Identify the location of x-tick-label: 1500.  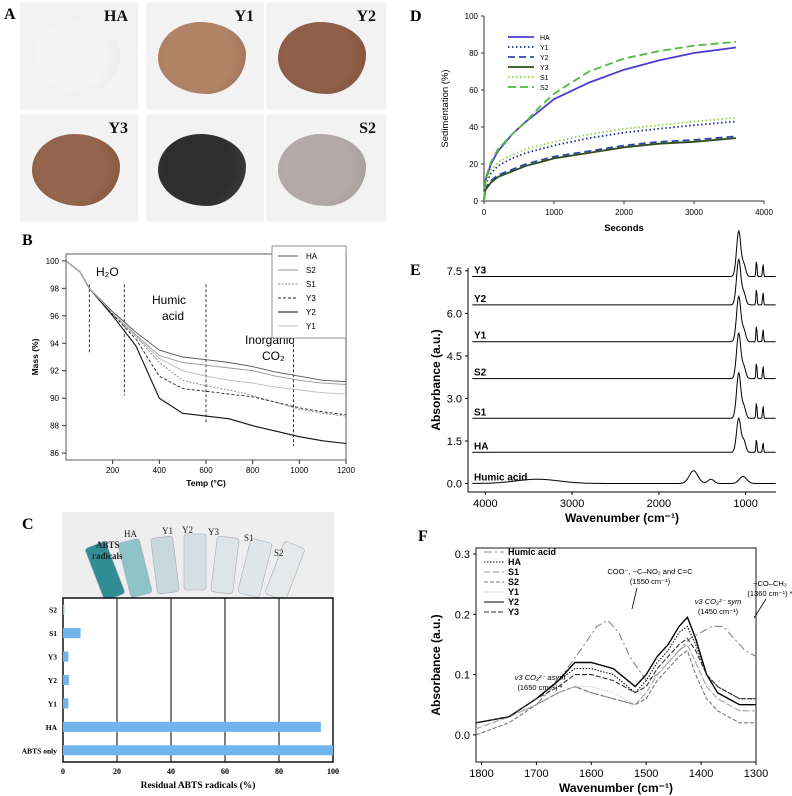
(646, 774).